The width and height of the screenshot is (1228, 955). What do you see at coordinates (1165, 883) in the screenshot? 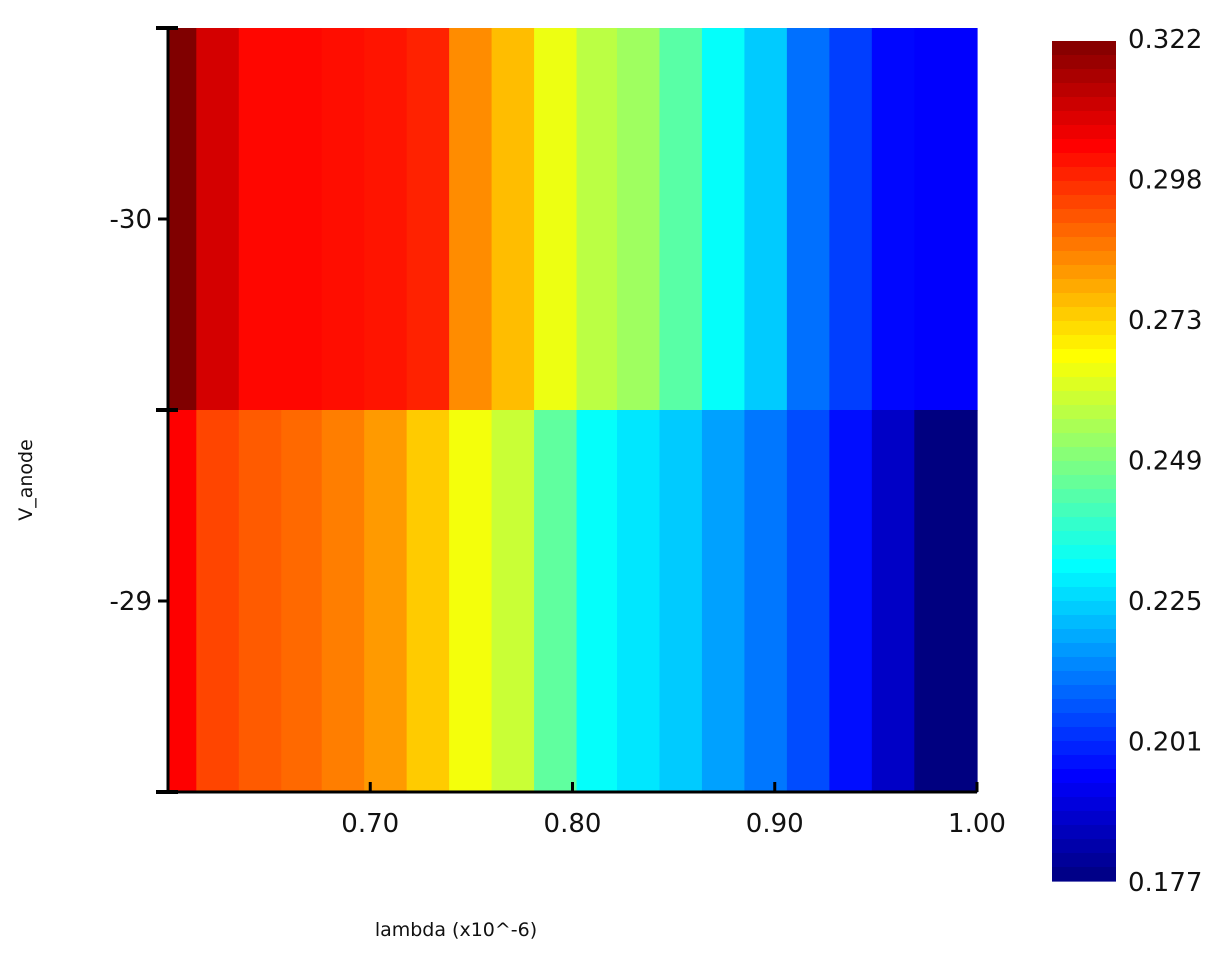
I see `colorbar-tick-label: 0.177` at bounding box center [1165, 883].